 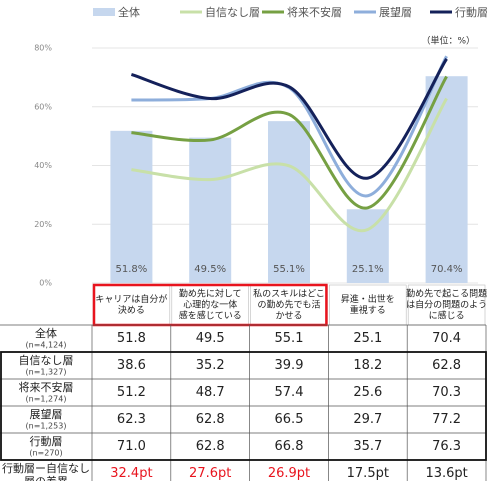 What do you see at coordinates (46, 426) in the screenshot?
I see `row-n: (n=1,253)` at bounding box center [46, 426].